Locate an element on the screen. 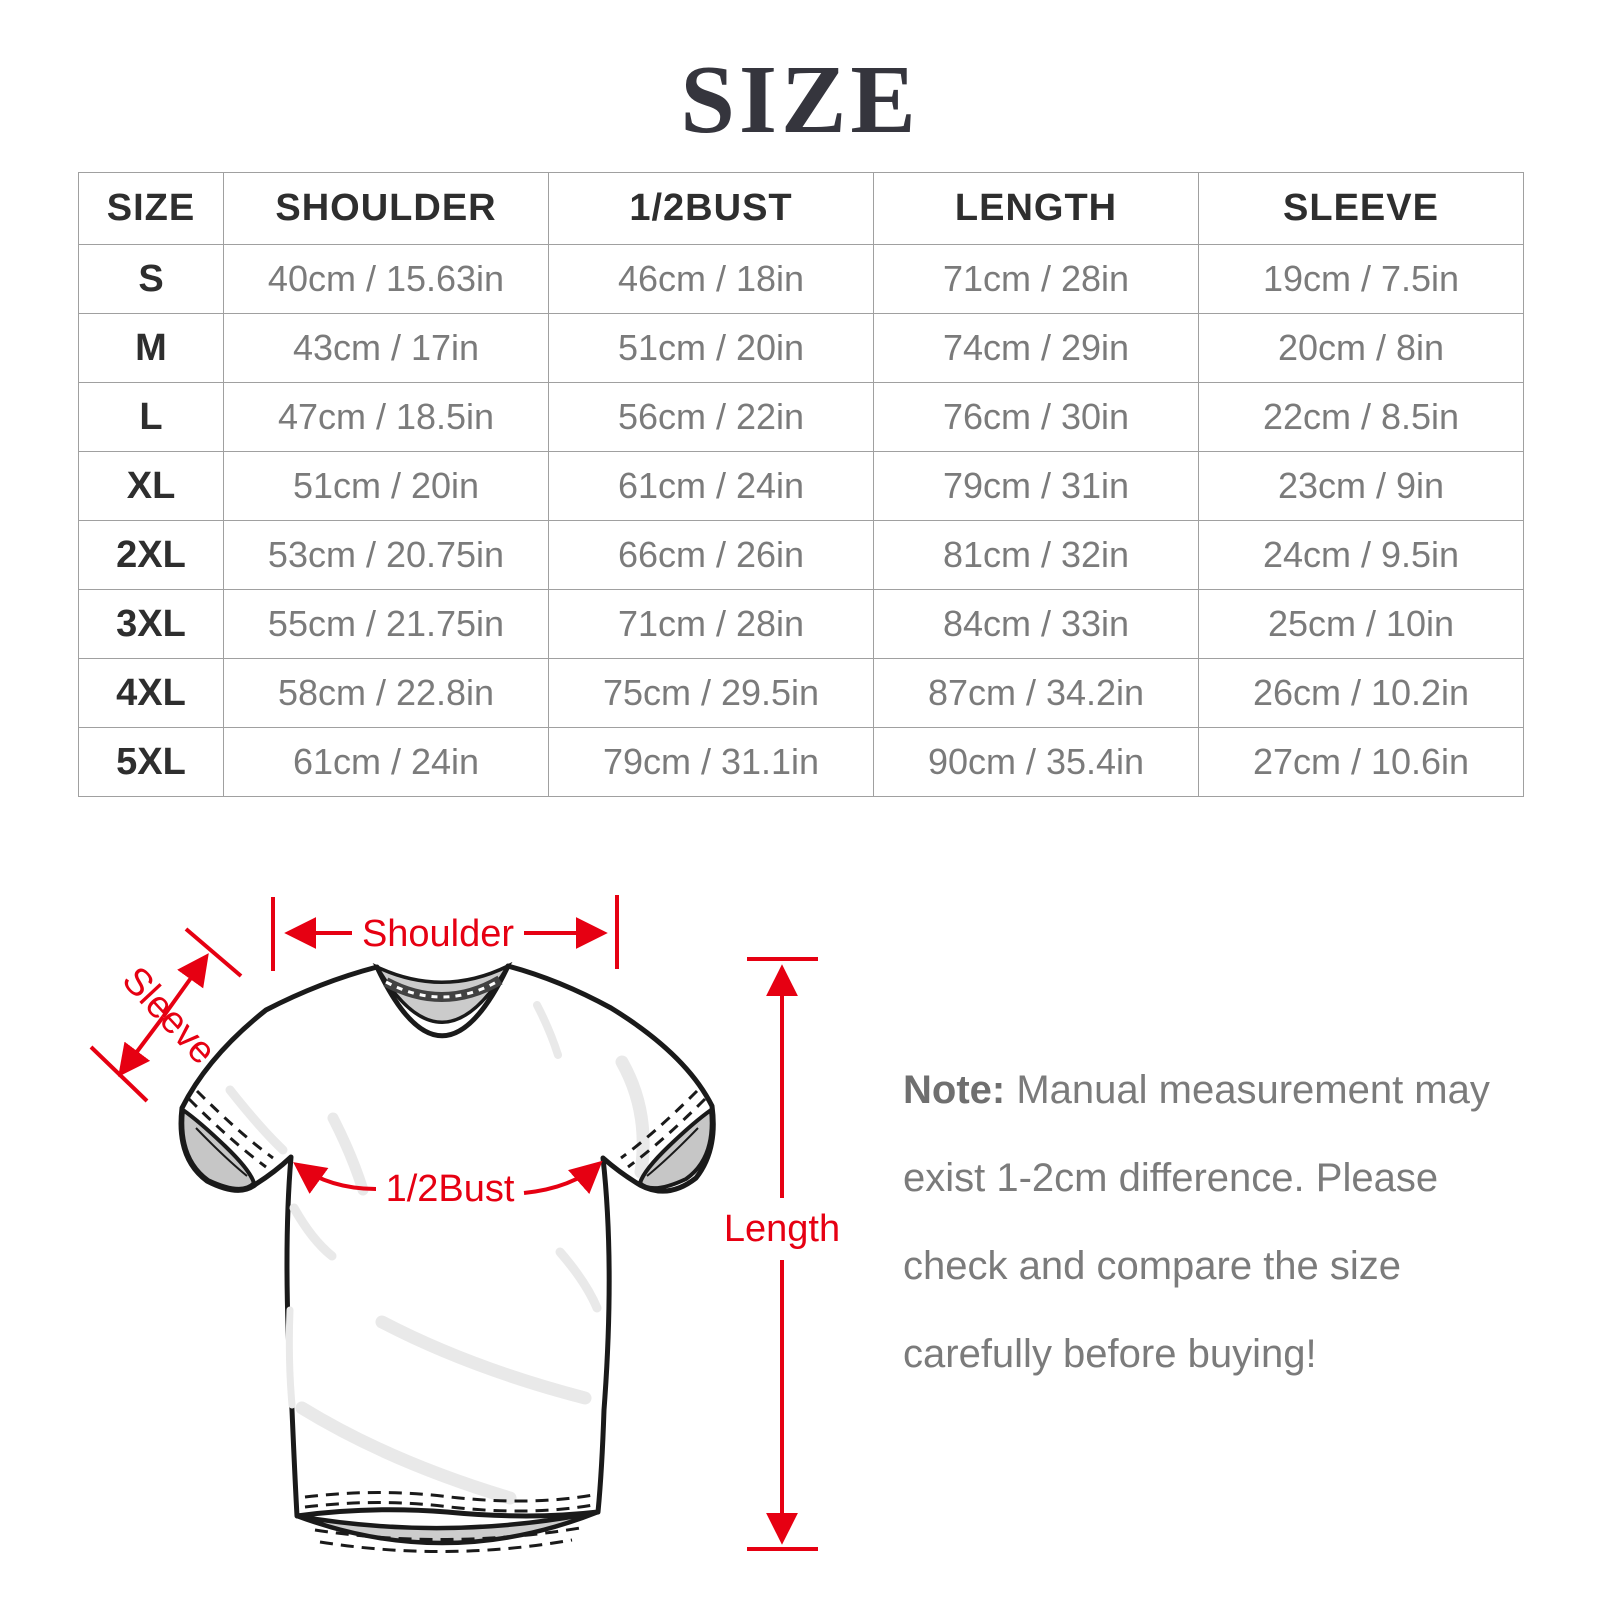 The width and height of the screenshot is (1600, 1600). length-cell: 81cm / 32in is located at coordinates (1036, 555).